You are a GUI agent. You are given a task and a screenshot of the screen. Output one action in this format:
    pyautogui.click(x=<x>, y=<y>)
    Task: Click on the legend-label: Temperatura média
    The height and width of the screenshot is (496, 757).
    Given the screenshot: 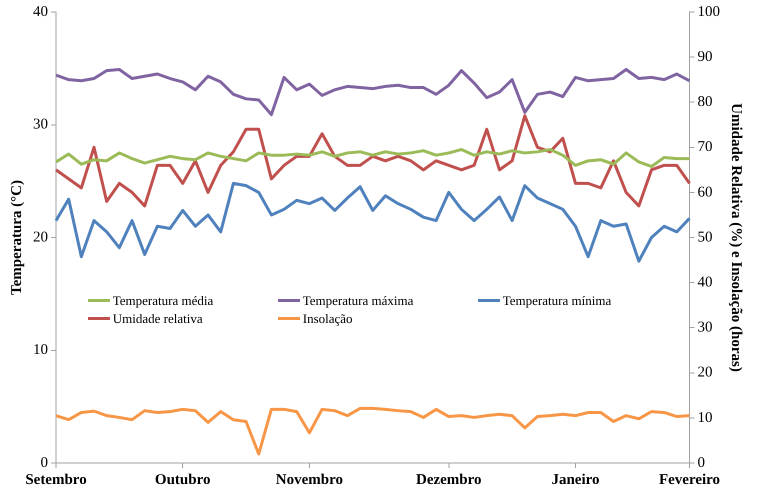 What is the action you would take?
    pyautogui.click(x=163, y=300)
    